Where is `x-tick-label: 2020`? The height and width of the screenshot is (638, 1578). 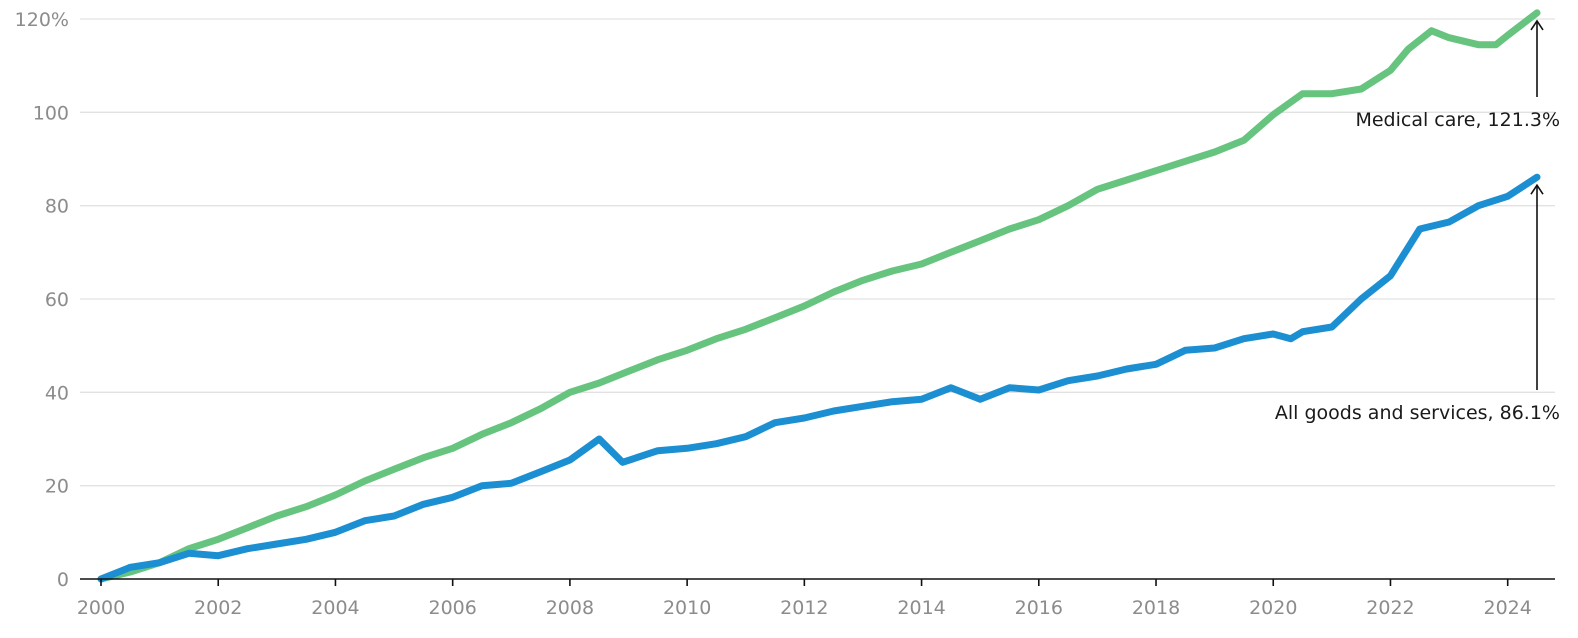
x-tick-label: 2020 is located at coordinates (1273, 608).